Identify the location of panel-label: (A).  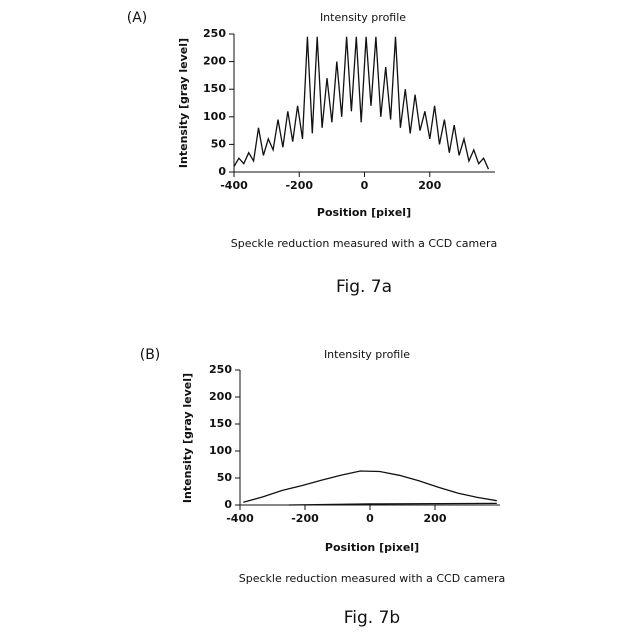
(137, 18).